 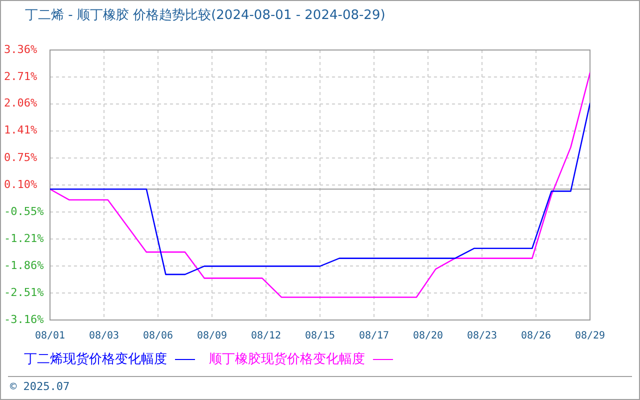 What do you see at coordinates (482, 336) in the screenshot?
I see `x-tick-label: 08/23` at bounding box center [482, 336].